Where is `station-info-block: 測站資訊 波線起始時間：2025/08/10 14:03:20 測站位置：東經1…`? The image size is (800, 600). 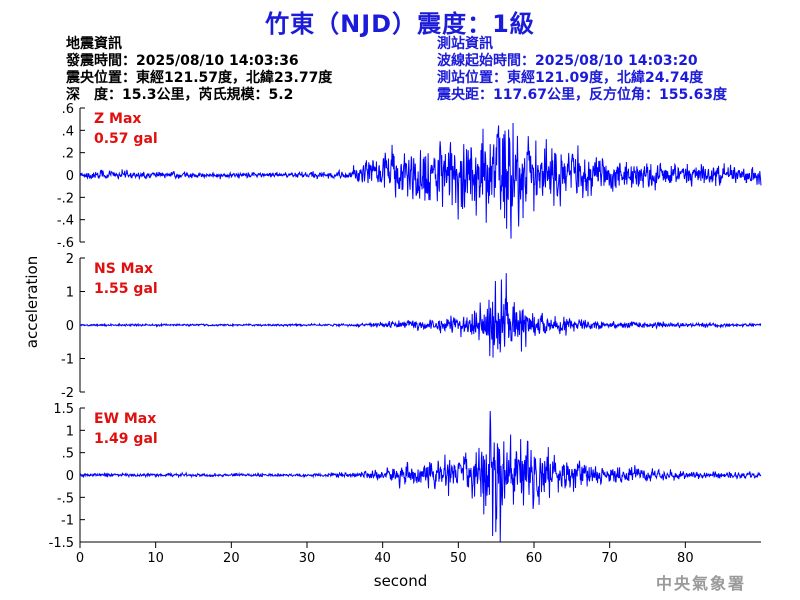
station-info-block: 測站資訊 波線起始時間：2025/08/10 14:03:20 測站位置：東經1… is located at coordinates (582, 70).